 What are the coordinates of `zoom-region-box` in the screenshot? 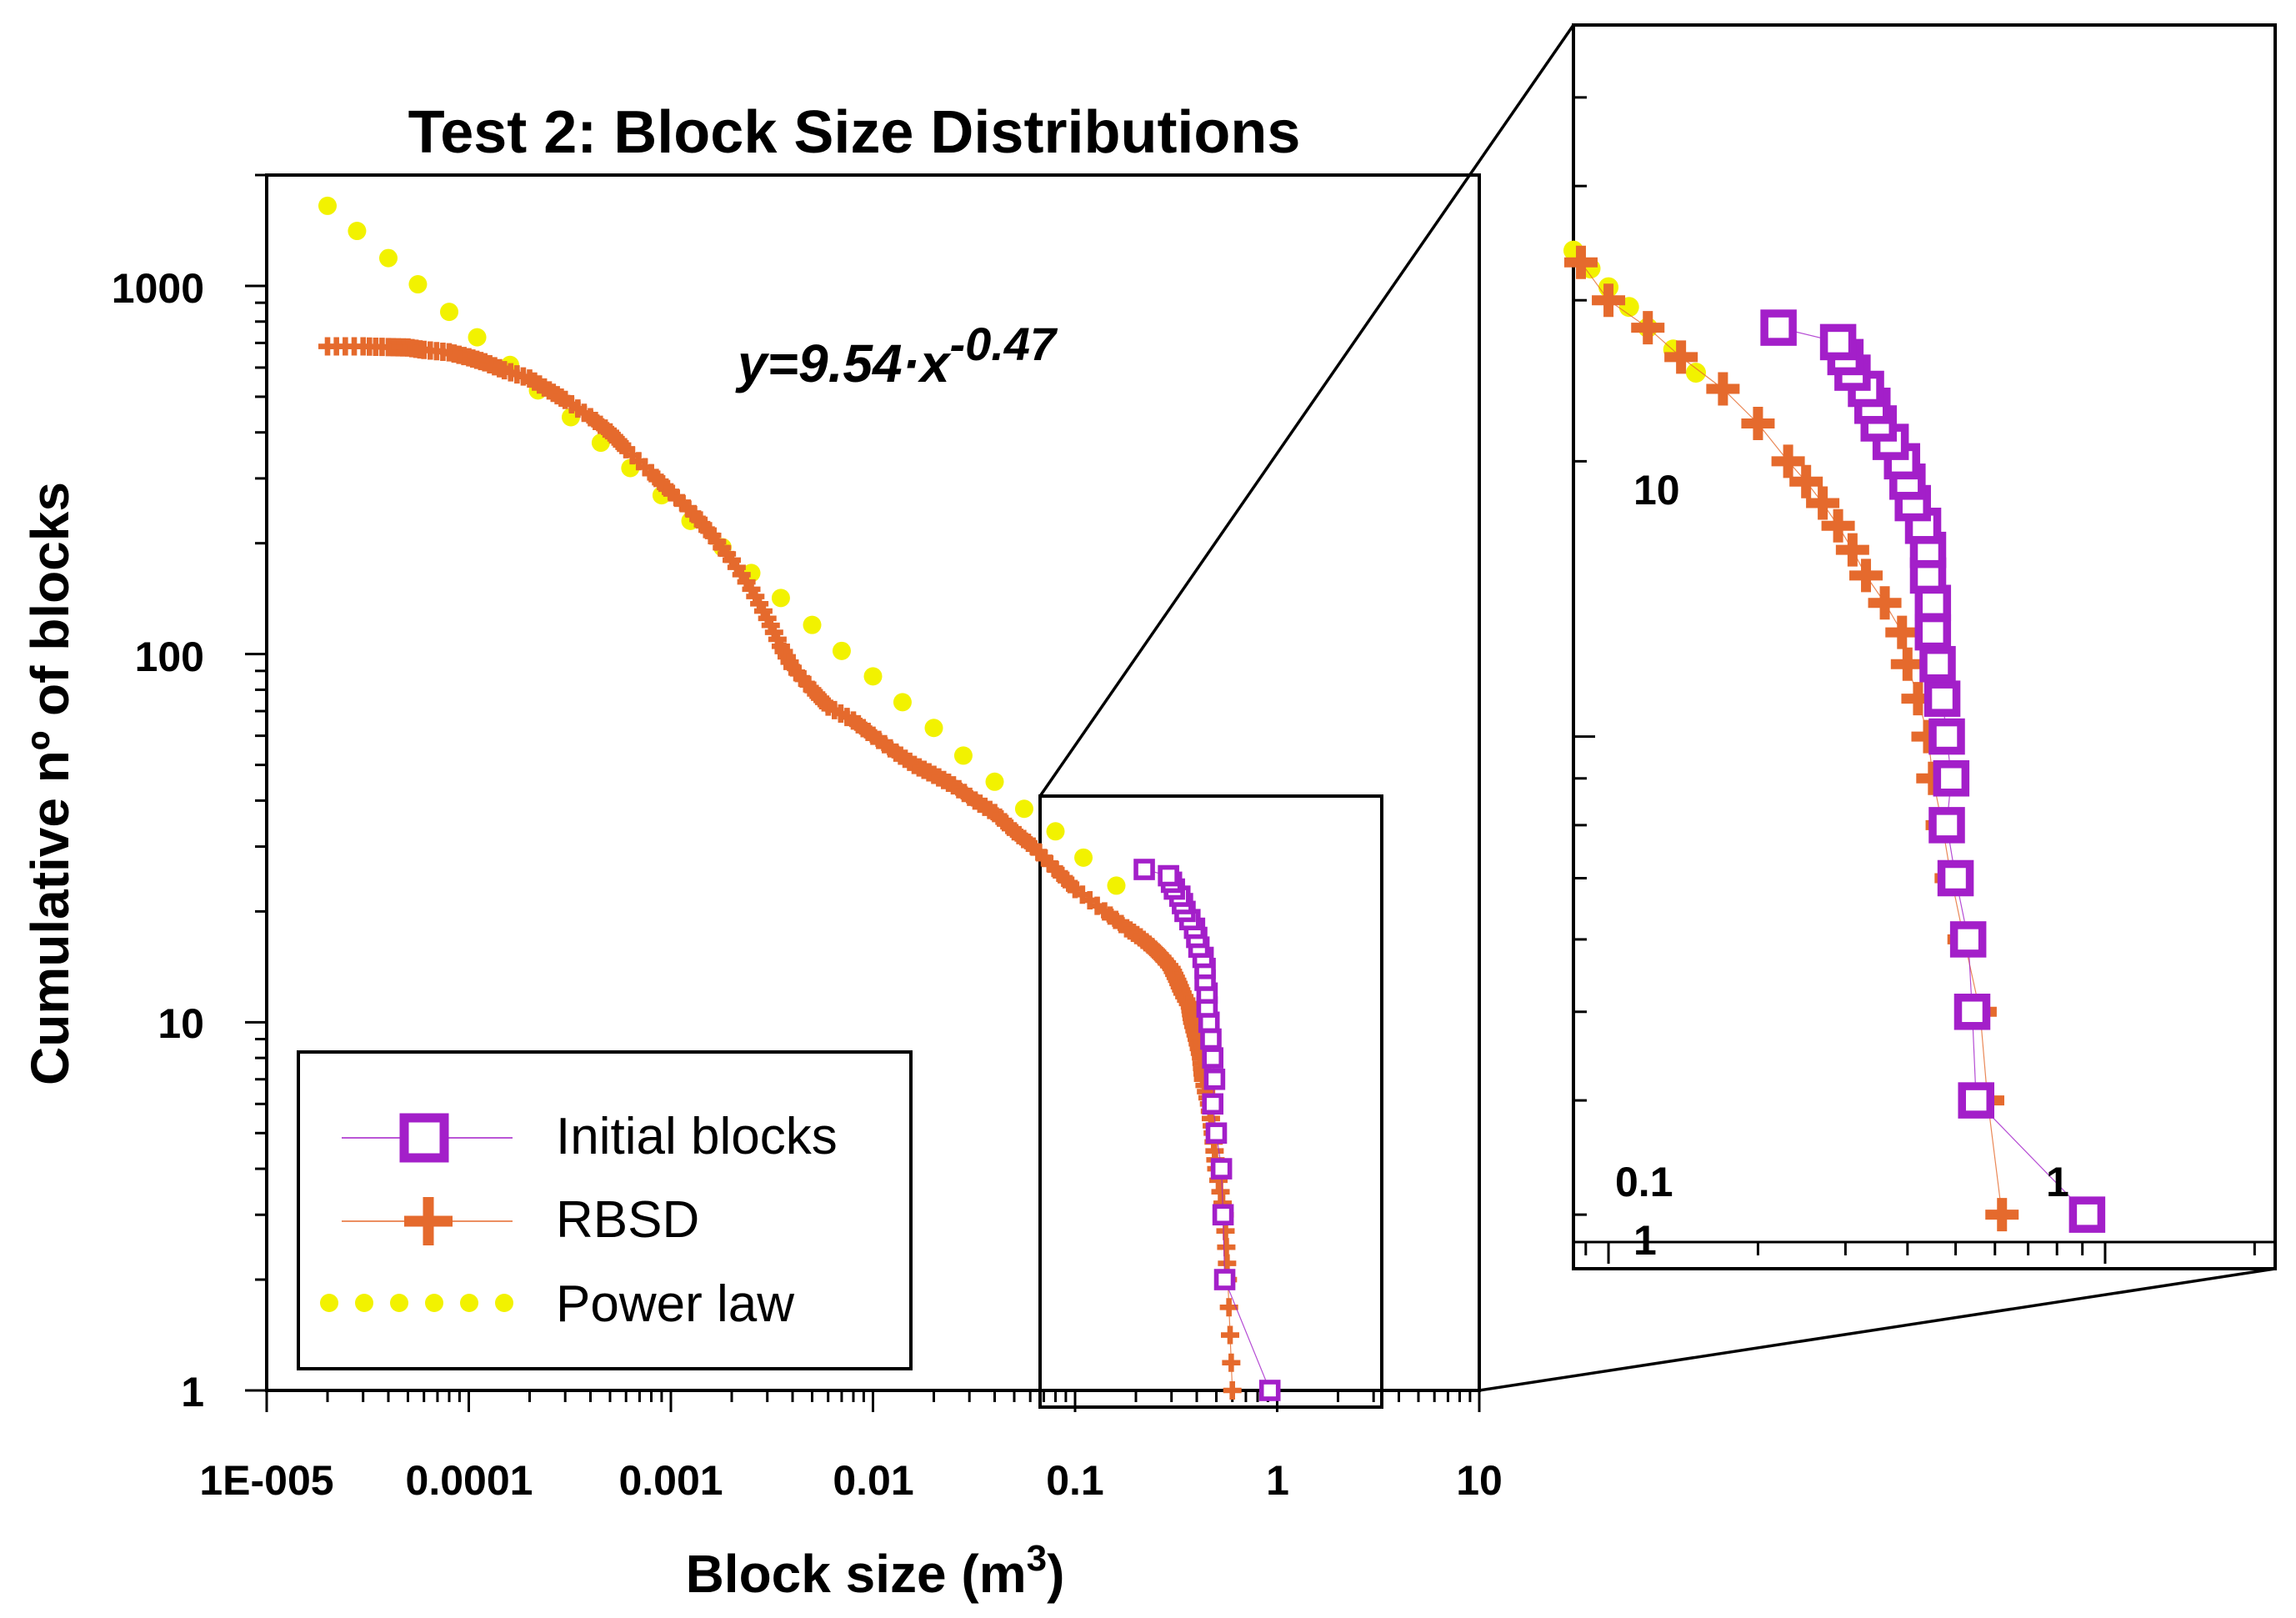 It's located at (1210, 1101).